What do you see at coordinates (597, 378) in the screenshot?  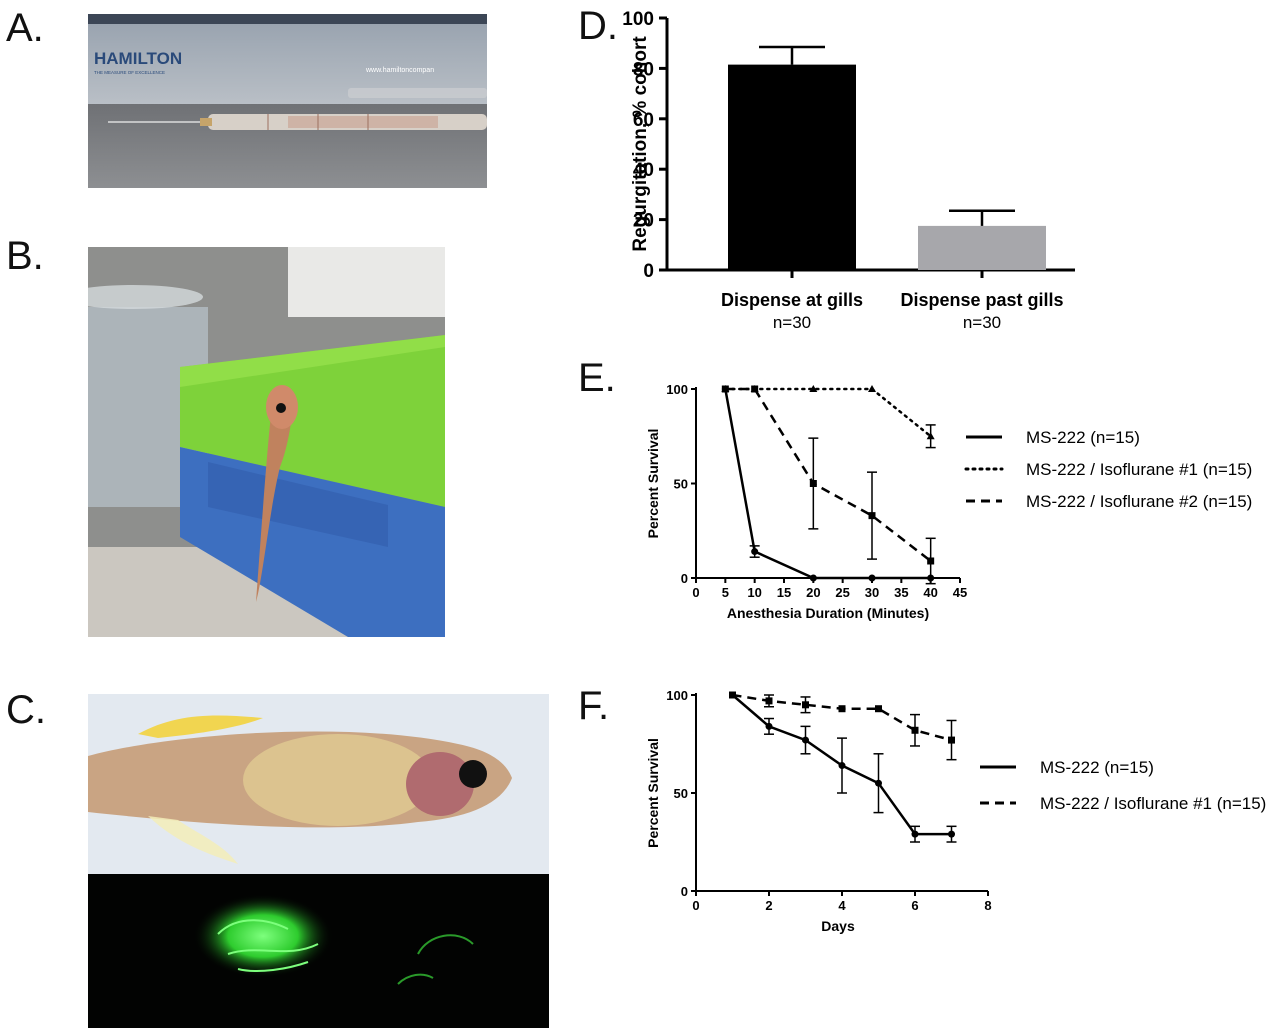 I see `panel-label-e: E.` at bounding box center [597, 378].